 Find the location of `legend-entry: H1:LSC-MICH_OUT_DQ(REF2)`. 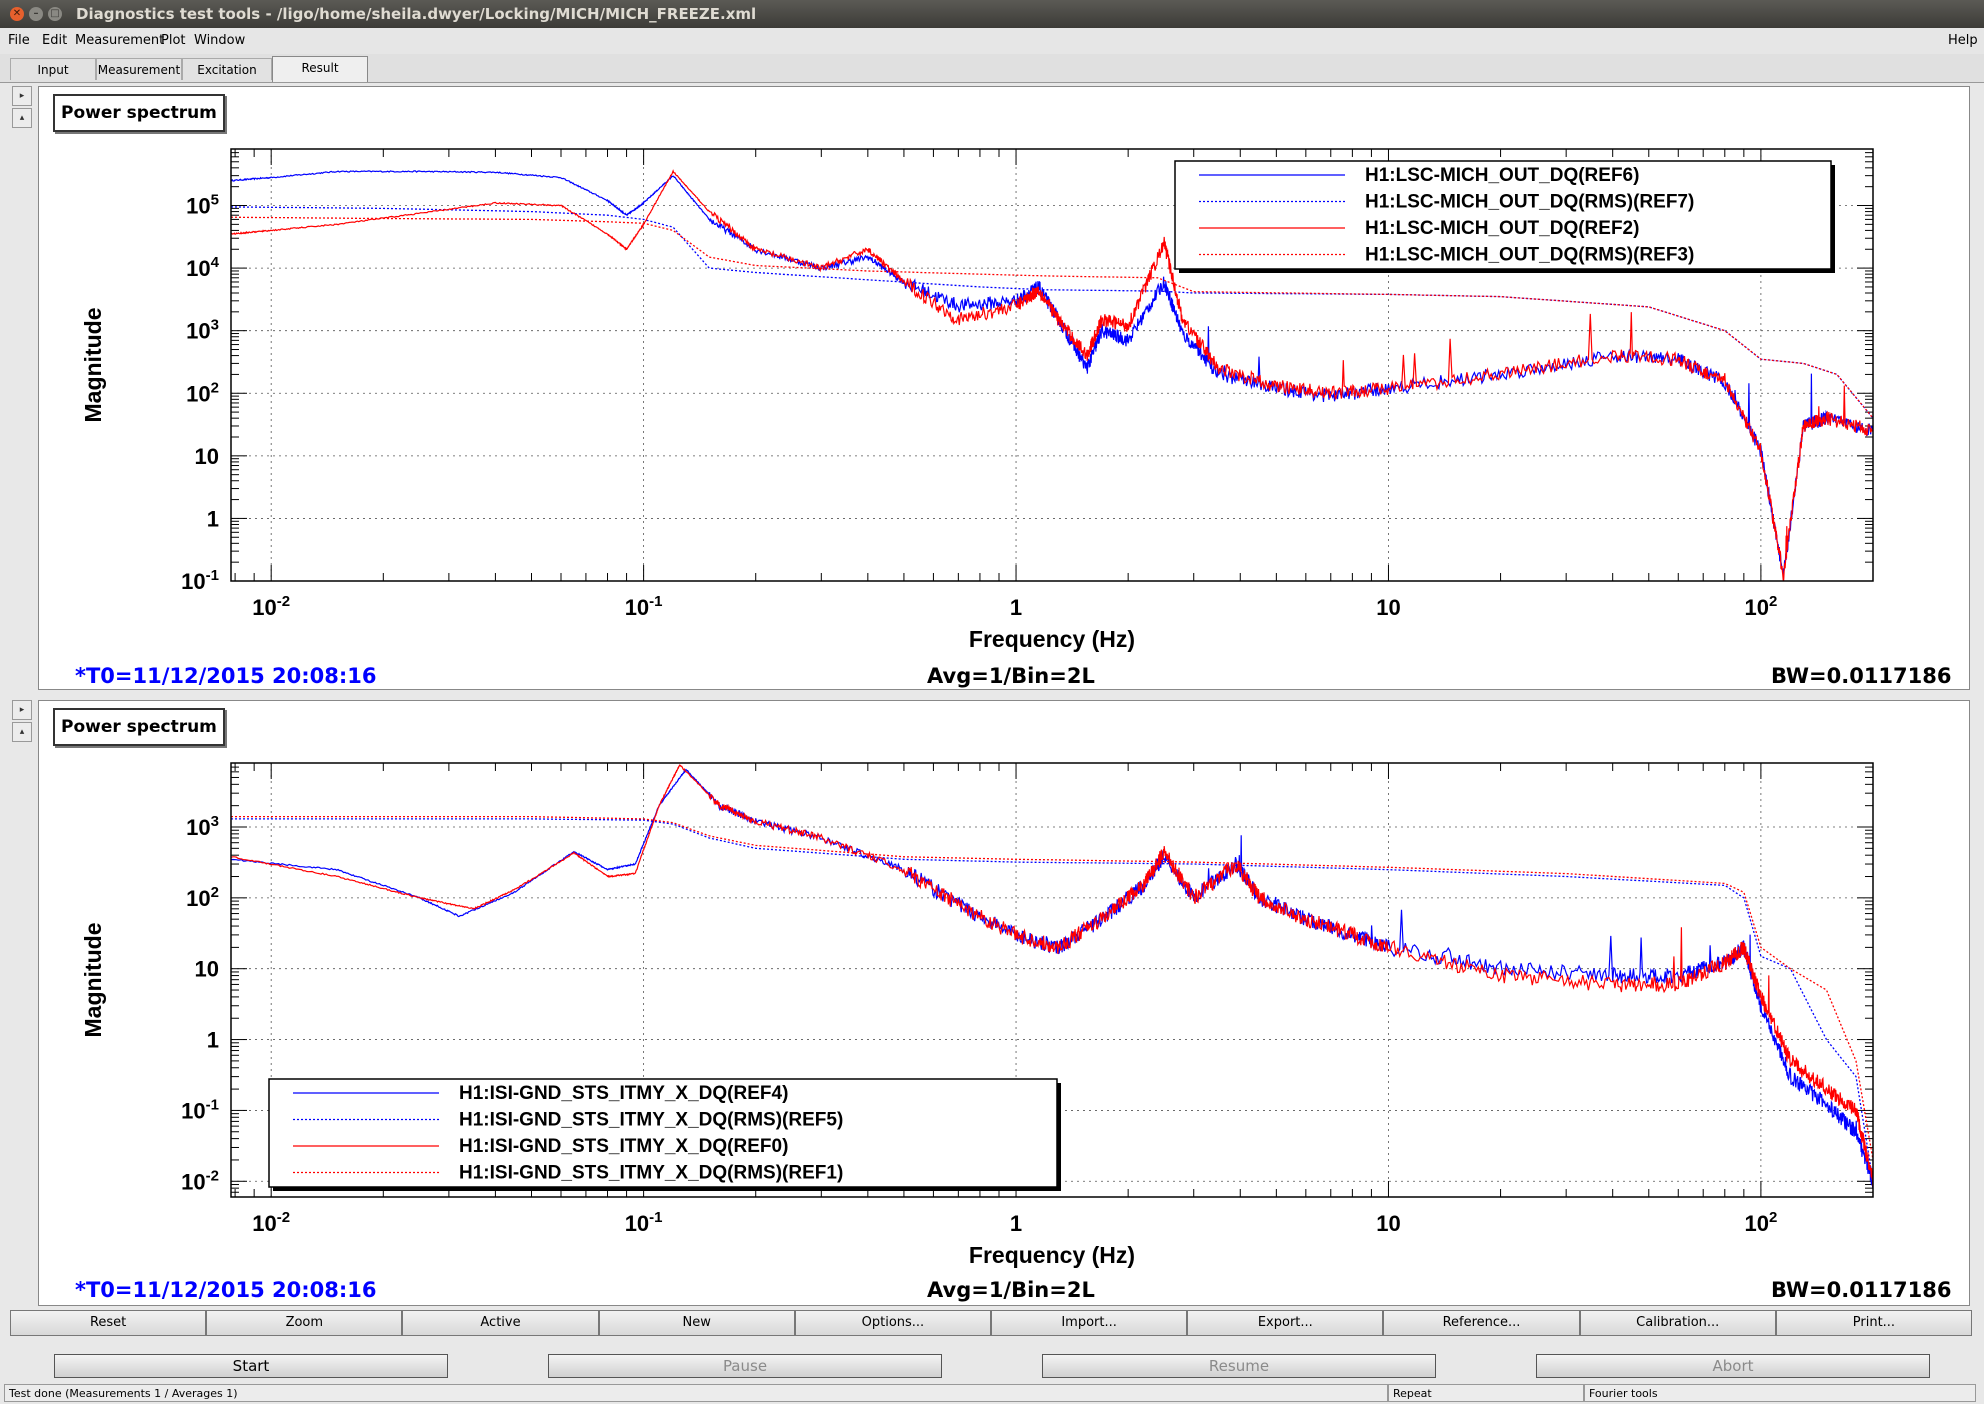

legend-entry: H1:LSC-MICH_OUT_DQ(REF2) is located at coordinates (1502, 228).